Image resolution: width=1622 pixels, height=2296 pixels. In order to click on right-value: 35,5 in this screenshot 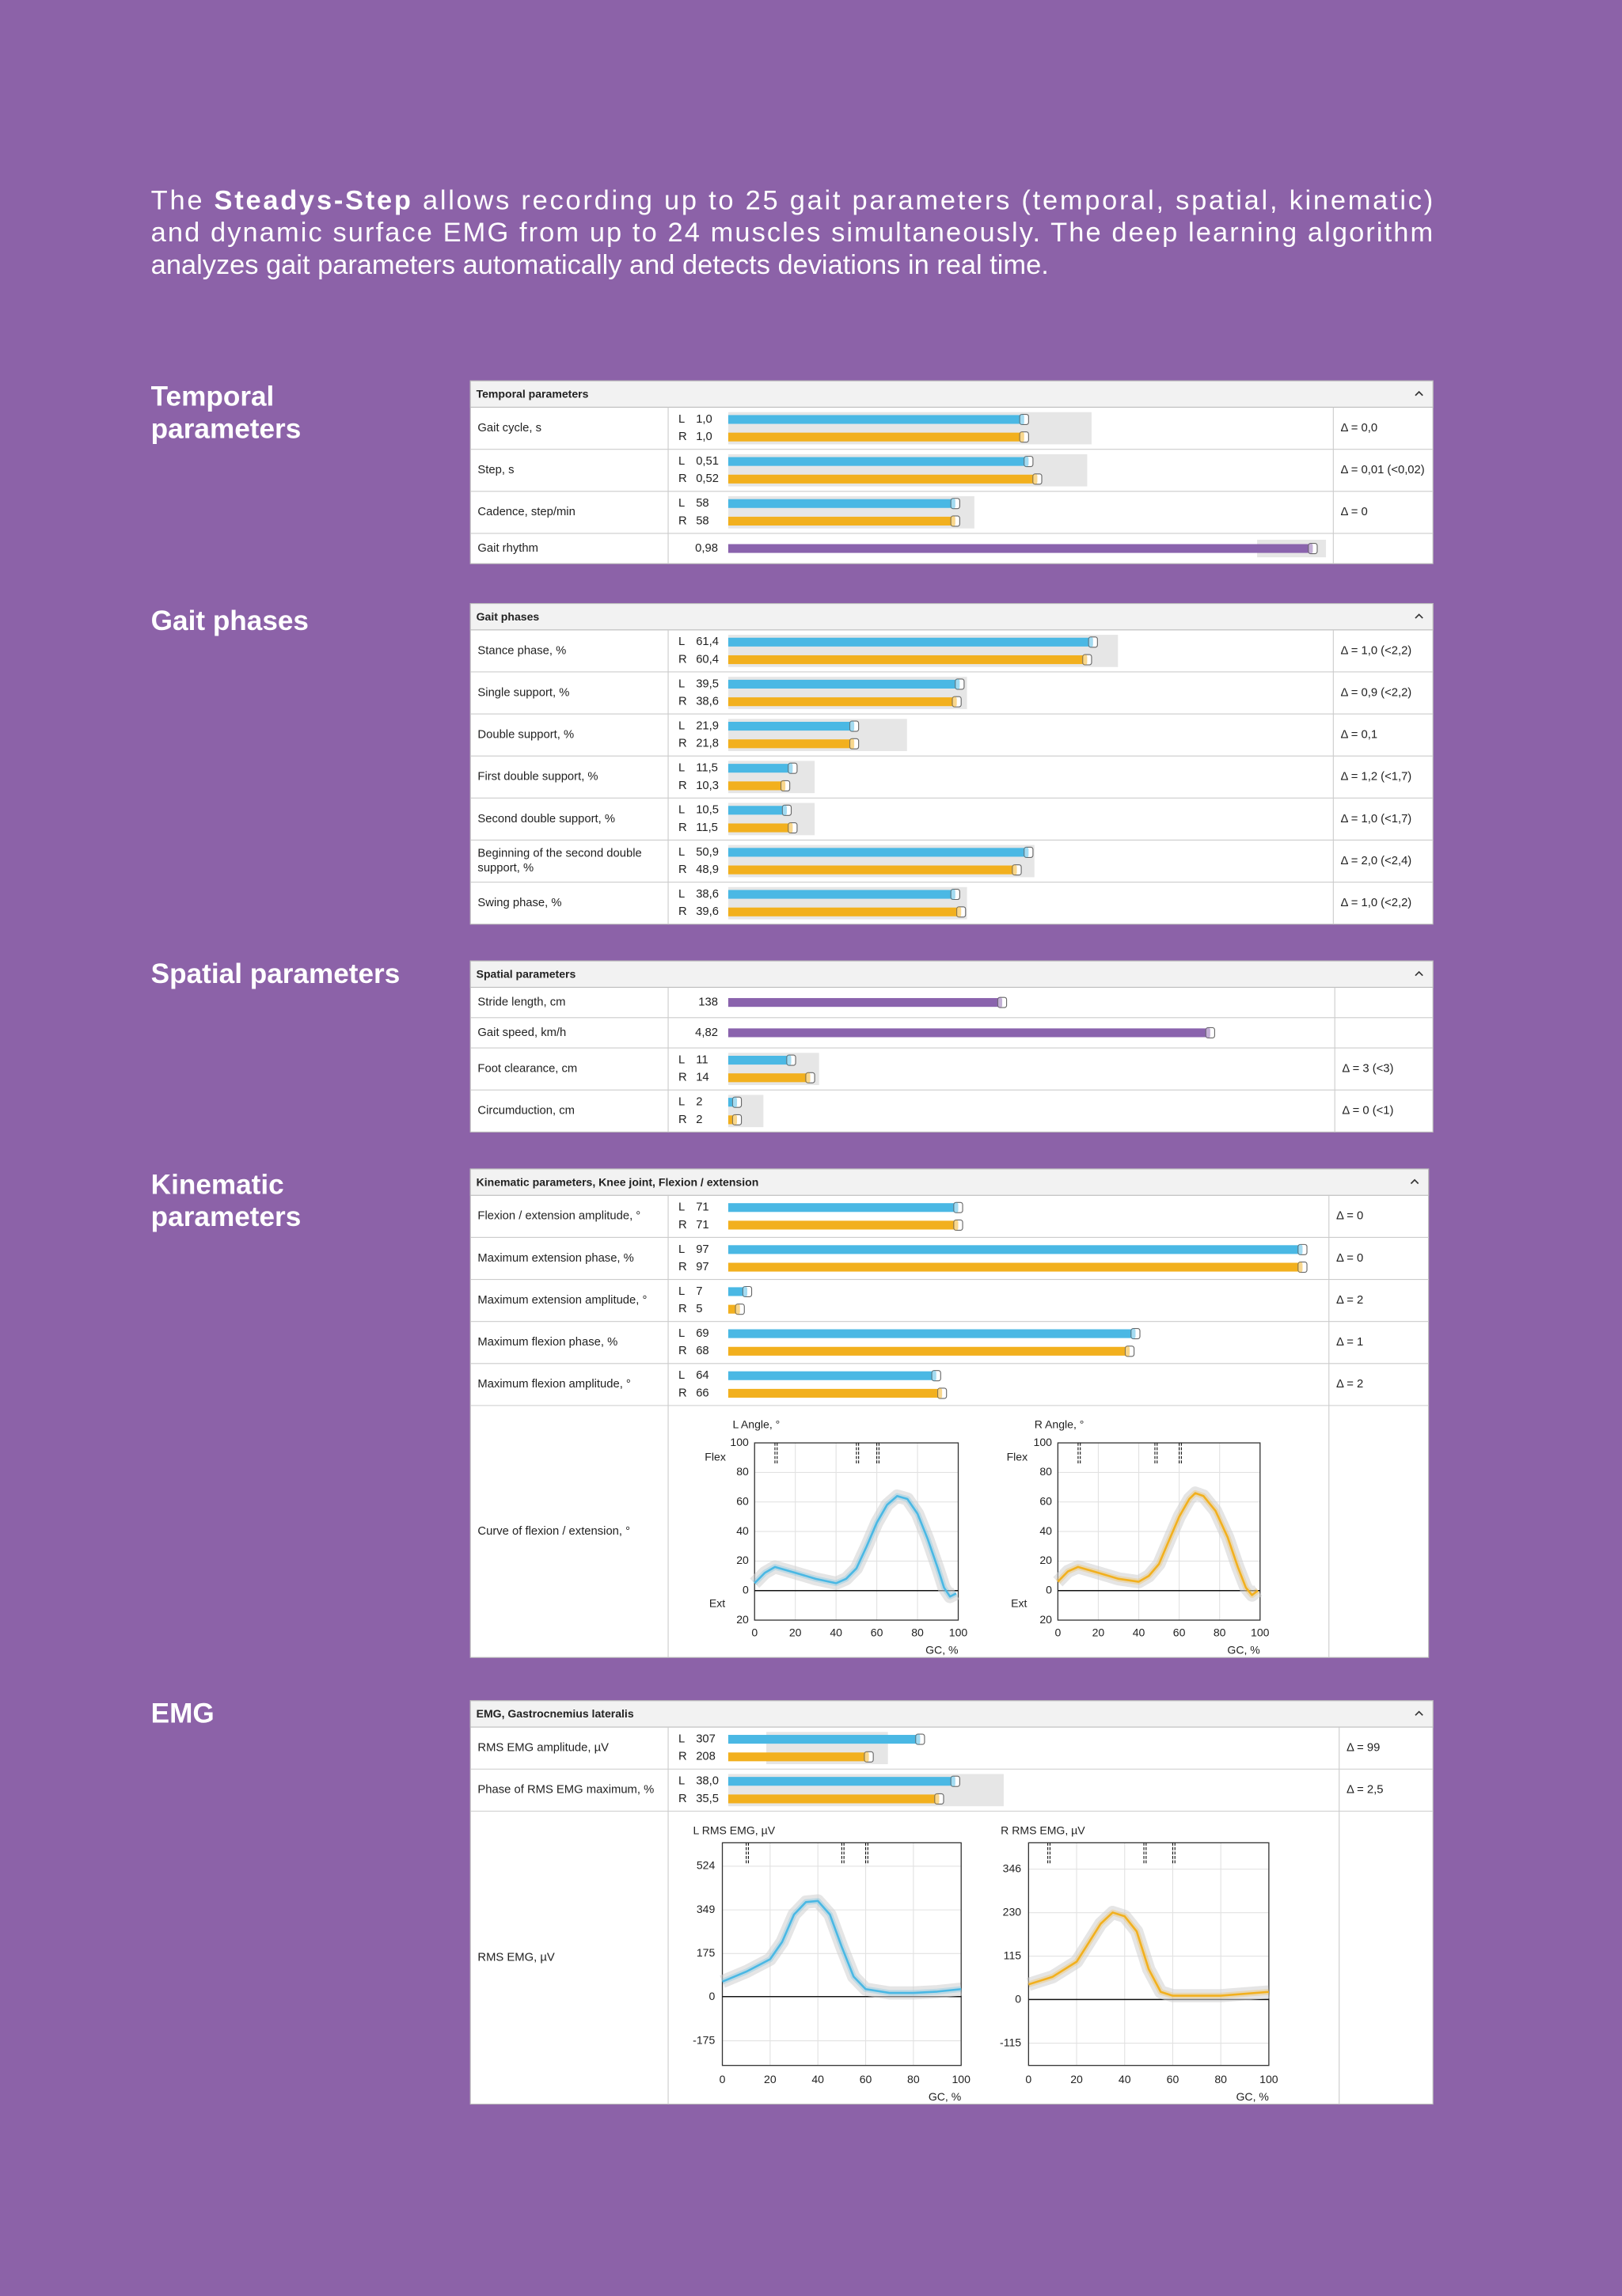, I will do `click(707, 1799)`.